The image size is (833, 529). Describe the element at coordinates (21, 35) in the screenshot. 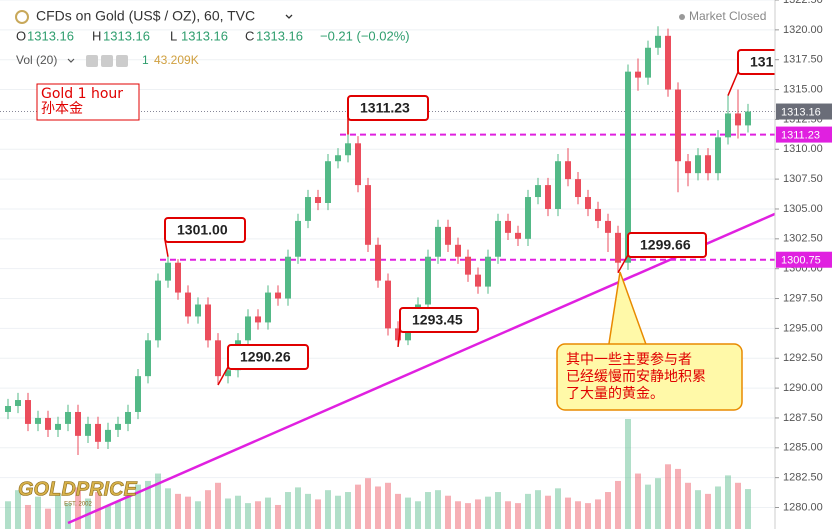

I see `ohlc-letter: O` at that location.